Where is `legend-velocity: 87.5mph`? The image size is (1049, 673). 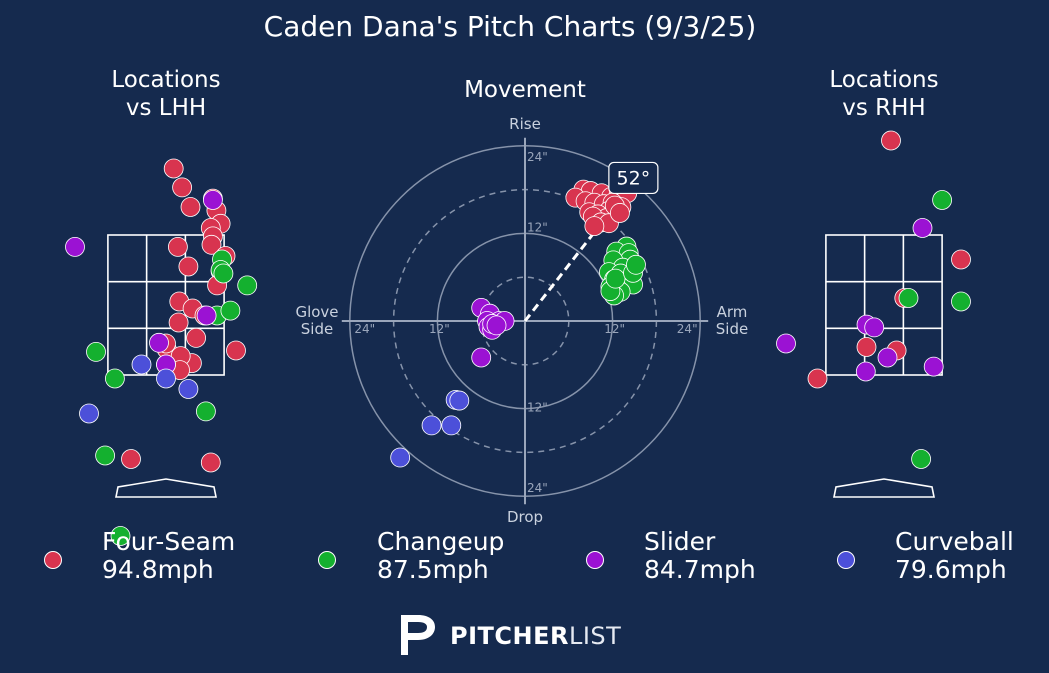 legend-velocity: 87.5mph is located at coordinates (433, 569).